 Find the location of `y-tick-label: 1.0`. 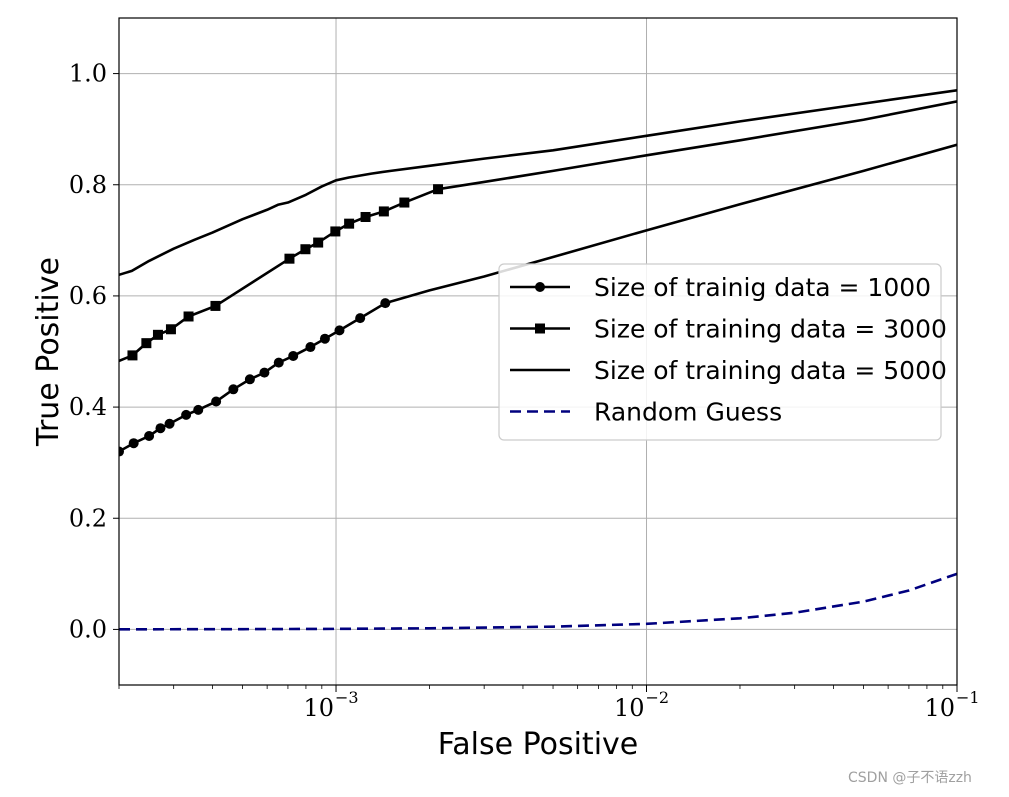

y-tick-label: 1.0 is located at coordinates (88, 74).